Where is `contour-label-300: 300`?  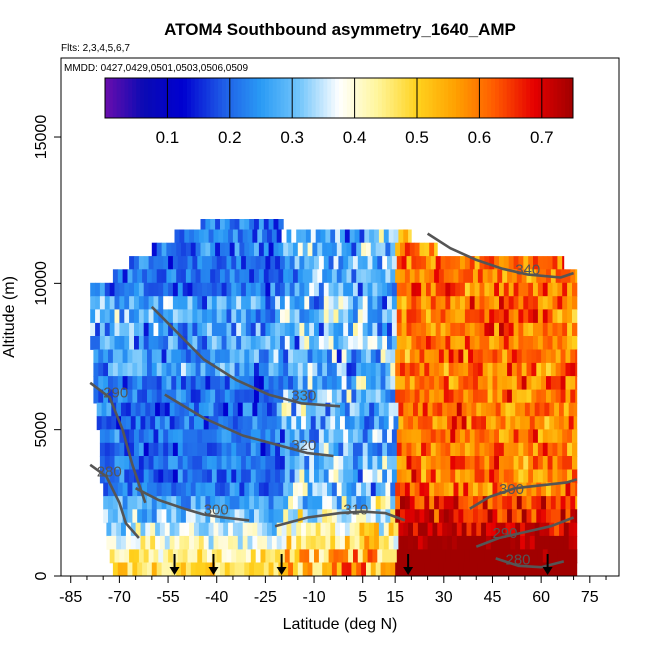
contour-label-300: 300 is located at coordinates (216, 510).